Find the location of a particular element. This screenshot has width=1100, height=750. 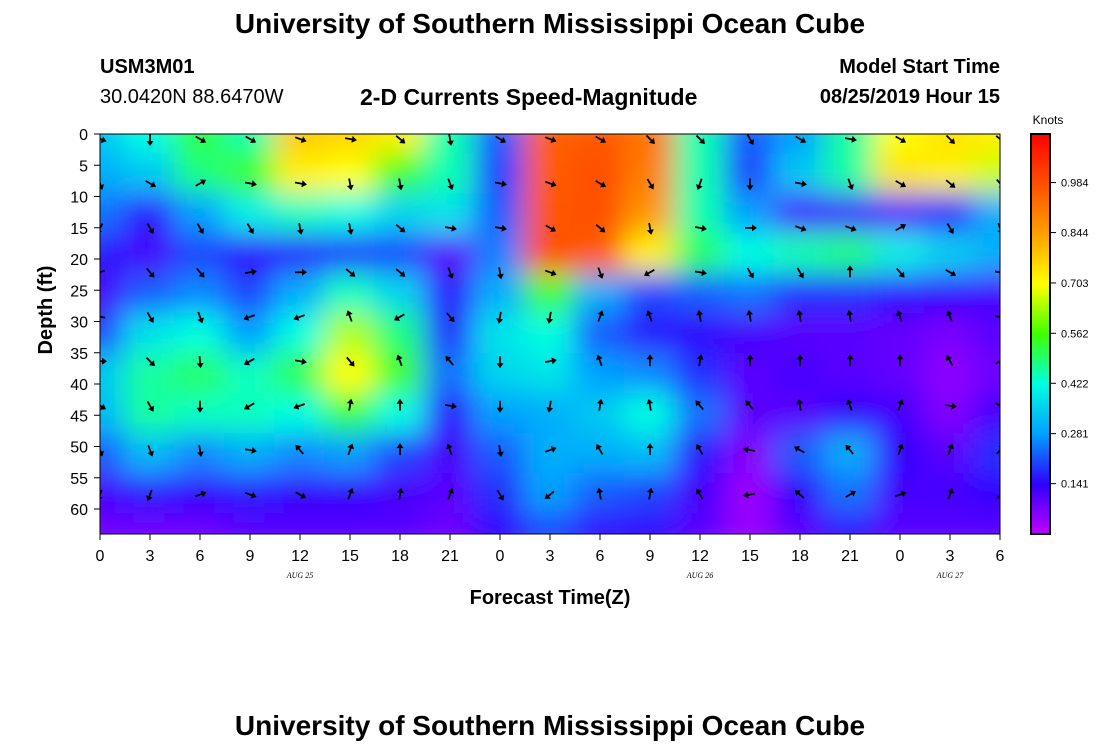

x-tick-label: 0 is located at coordinates (500, 556).